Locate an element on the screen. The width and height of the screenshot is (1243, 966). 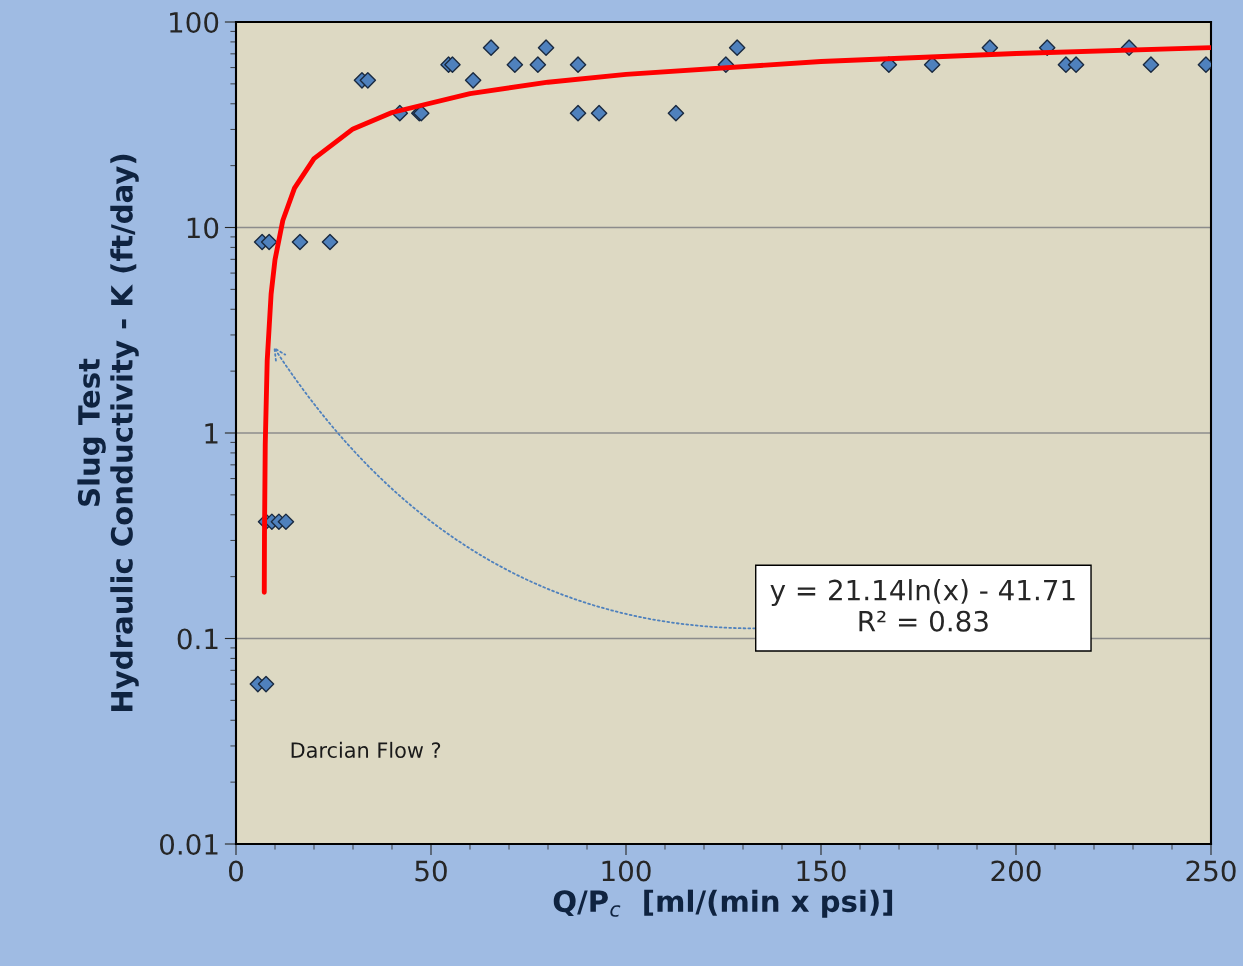
y-tick-label: 100 is located at coordinates (194, 22).